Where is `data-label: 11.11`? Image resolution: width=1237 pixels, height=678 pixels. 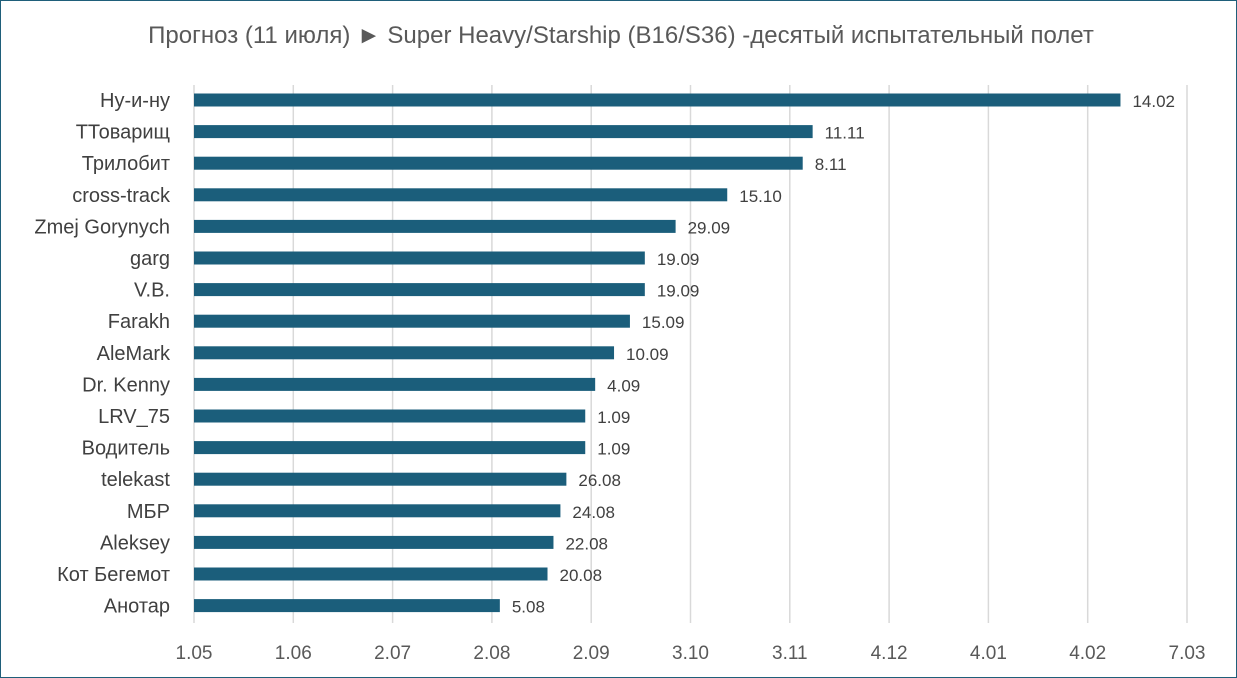
data-label: 11.11 is located at coordinates (845, 133).